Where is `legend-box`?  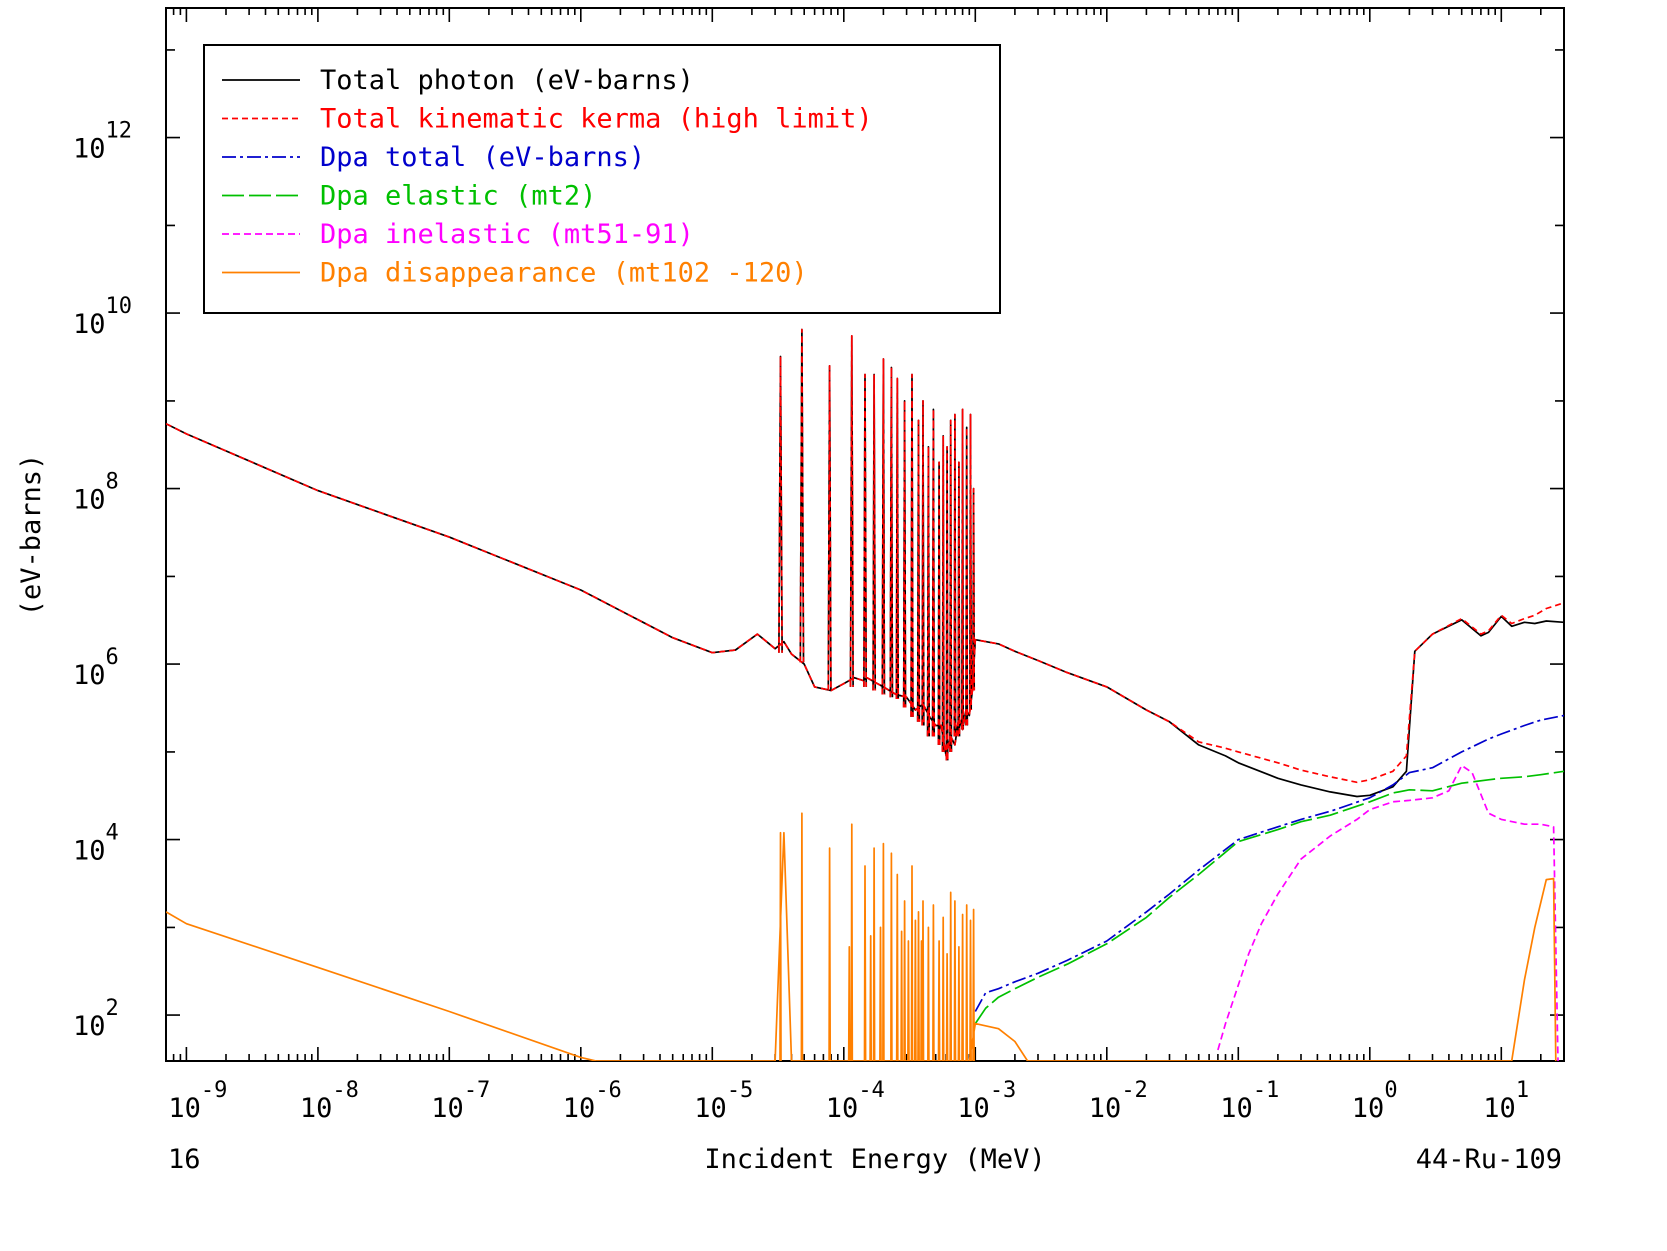
legend-box is located at coordinates (602, 179).